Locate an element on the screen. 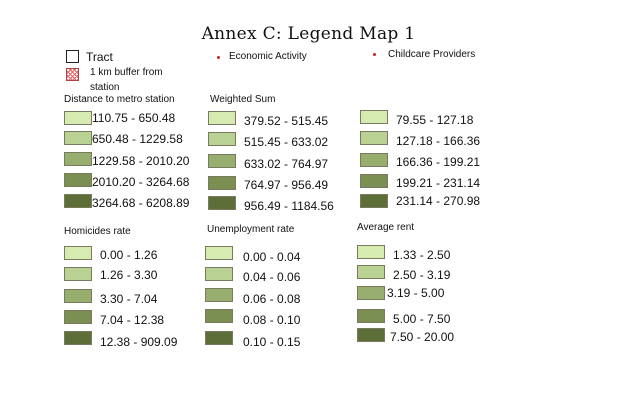 The width and height of the screenshot is (617, 413). legend-class-label: 0.06 - 0.08 is located at coordinates (272, 299).